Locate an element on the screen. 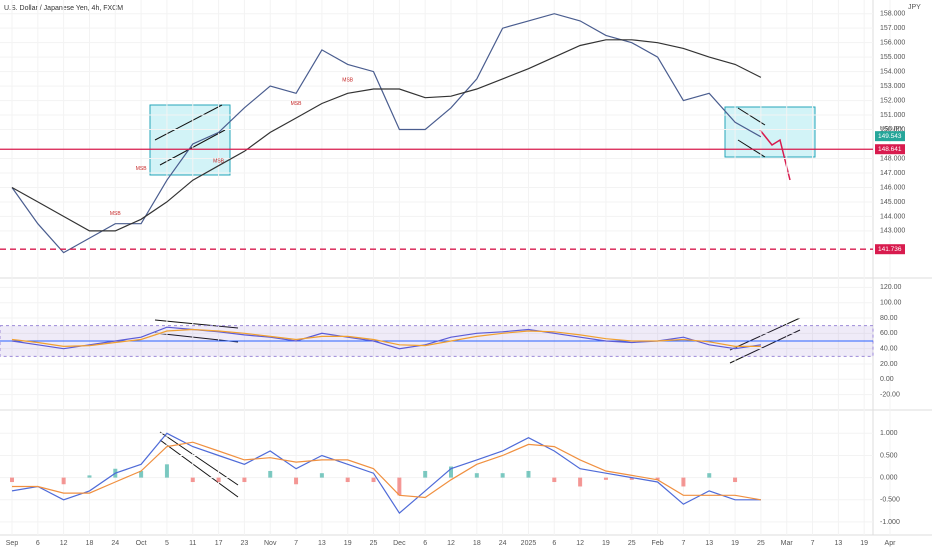 The width and height of the screenshot is (932, 550). x-tick-label: 23 is located at coordinates (245, 543).